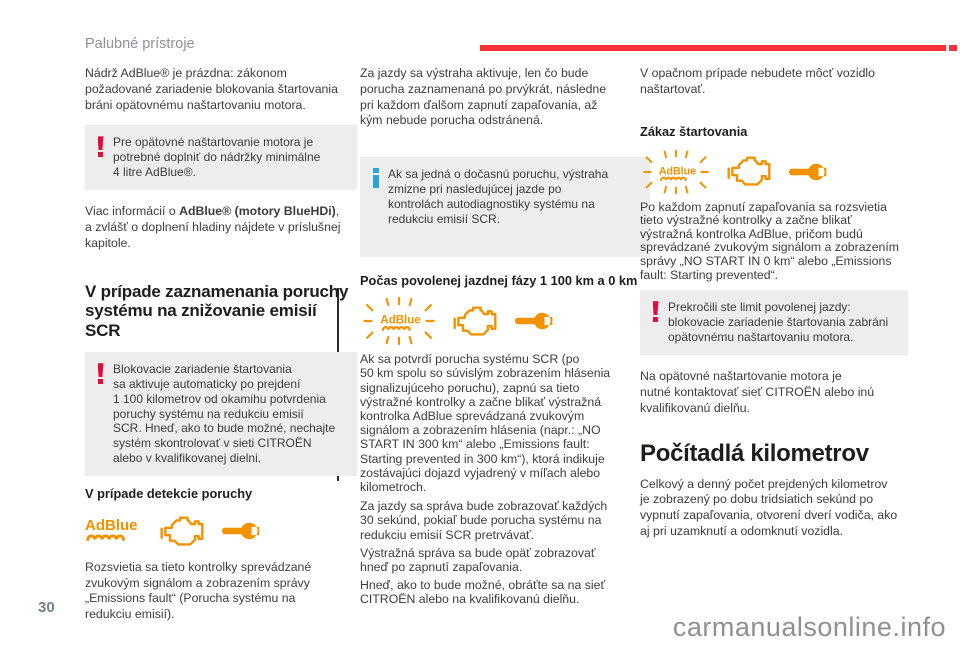 The height and width of the screenshot is (649, 960). What do you see at coordinates (953, 48) in the screenshot?
I see `header-red-bar-end` at bounding box center [953, 48].